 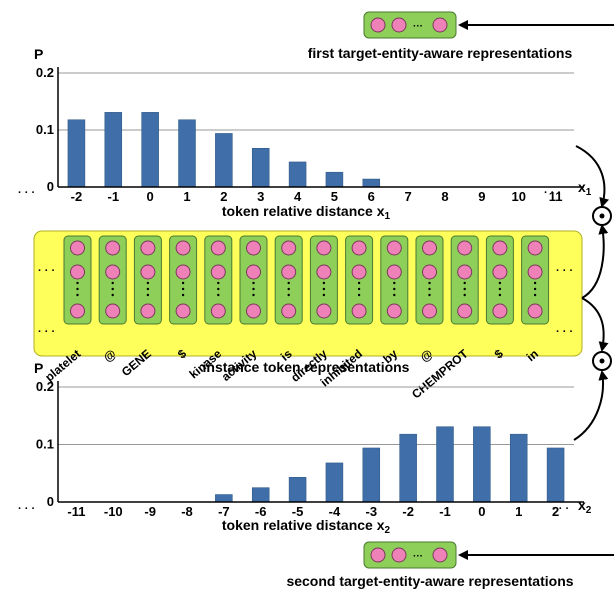 What do you see at coordinates (46, 332) in the screenshot?
I see `panel-ellipsis-left-bottom: · · ·` at bounding box center [46, 332].